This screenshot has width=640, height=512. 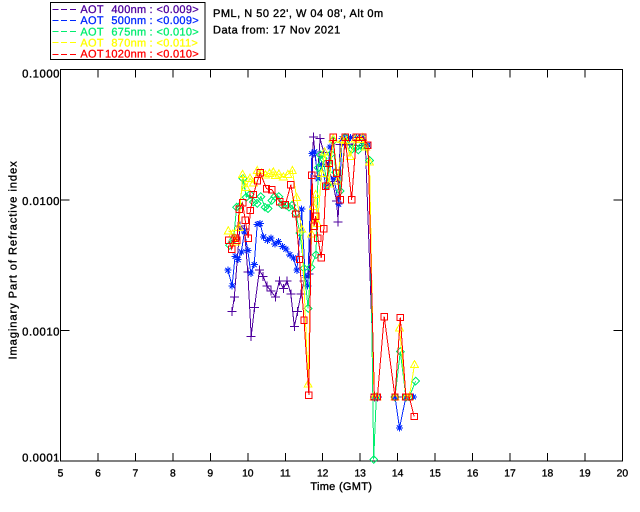 What do you see at coordinates (128, 21) in the screenshot?
I see `svg-text: 500nm` at bounding box center [128, 21].